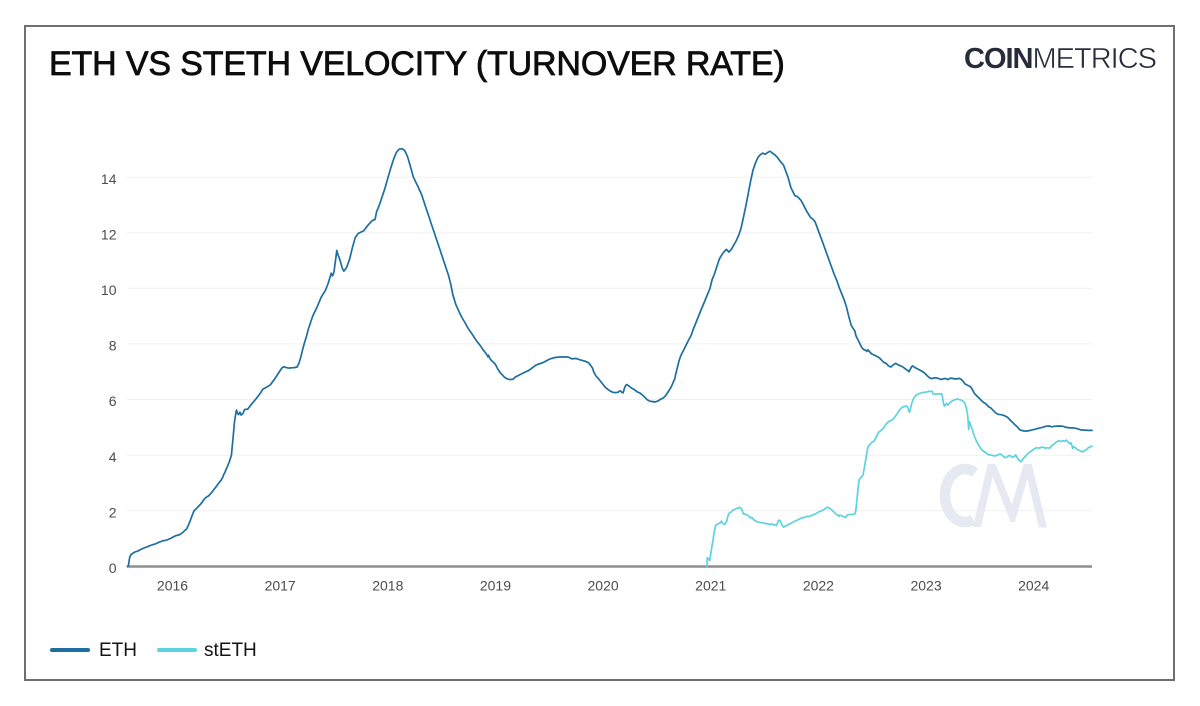  Describe the element at coordinates (109, 179) in the screenshot. I see `svg-text: 14` at that location.